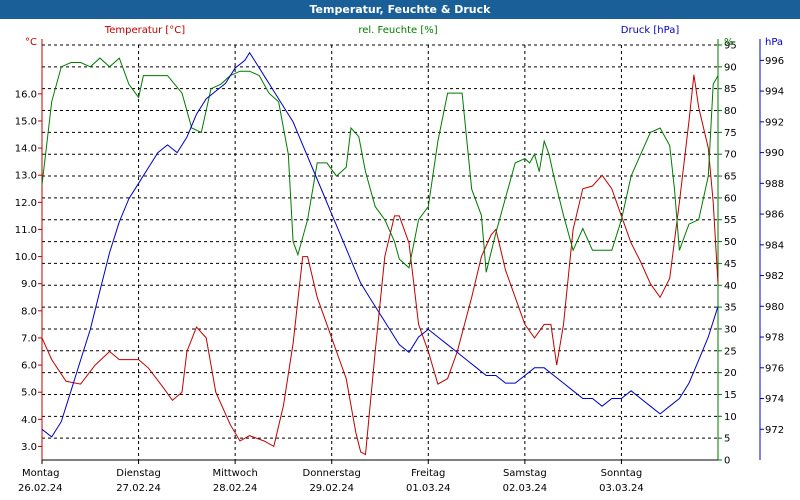 The width and height of the screenshot is (800, 500). What do you see at coordinates (730, 155) in the screenshot?
I see `humidity-tick-label: 70` at bounding box center [730, 155].